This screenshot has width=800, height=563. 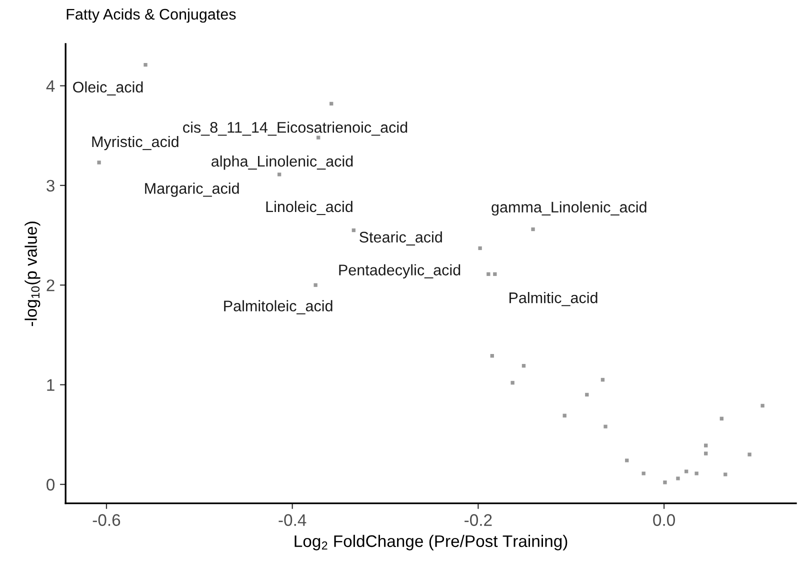 I want to click on annotation: Myristic_acid, so click(x=135, y=143).